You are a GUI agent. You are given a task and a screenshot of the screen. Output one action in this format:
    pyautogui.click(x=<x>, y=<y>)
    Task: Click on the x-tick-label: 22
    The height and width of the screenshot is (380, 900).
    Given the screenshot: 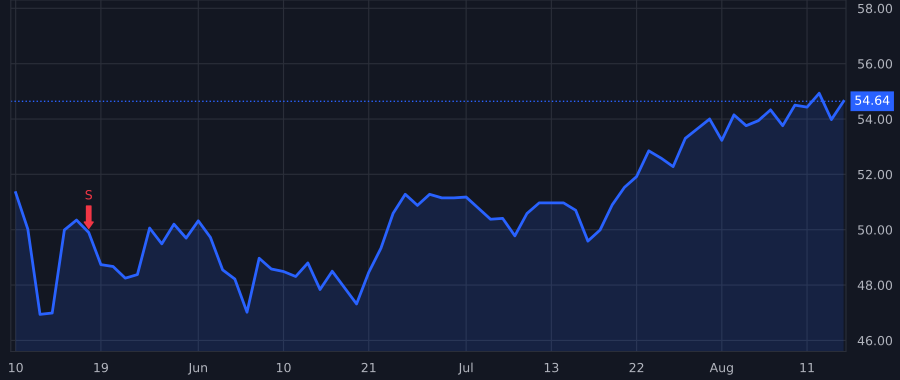 What is the action you would take?
    pyautogui.click(x=637, y=367)
    